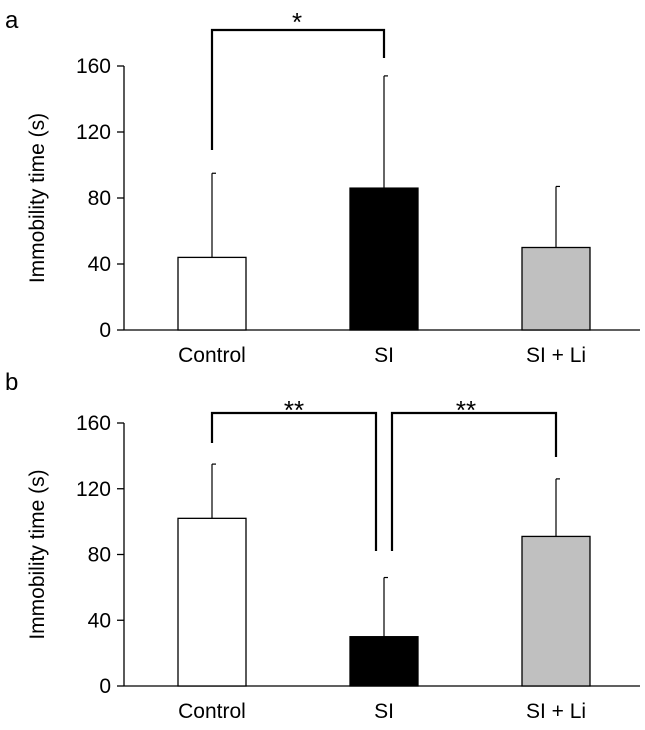 Image resolution: width=645 pixels, height=730 pixels. Describe the element at coordinates (297, 22) in the screenshot. I see `significance-label: *` at that location.